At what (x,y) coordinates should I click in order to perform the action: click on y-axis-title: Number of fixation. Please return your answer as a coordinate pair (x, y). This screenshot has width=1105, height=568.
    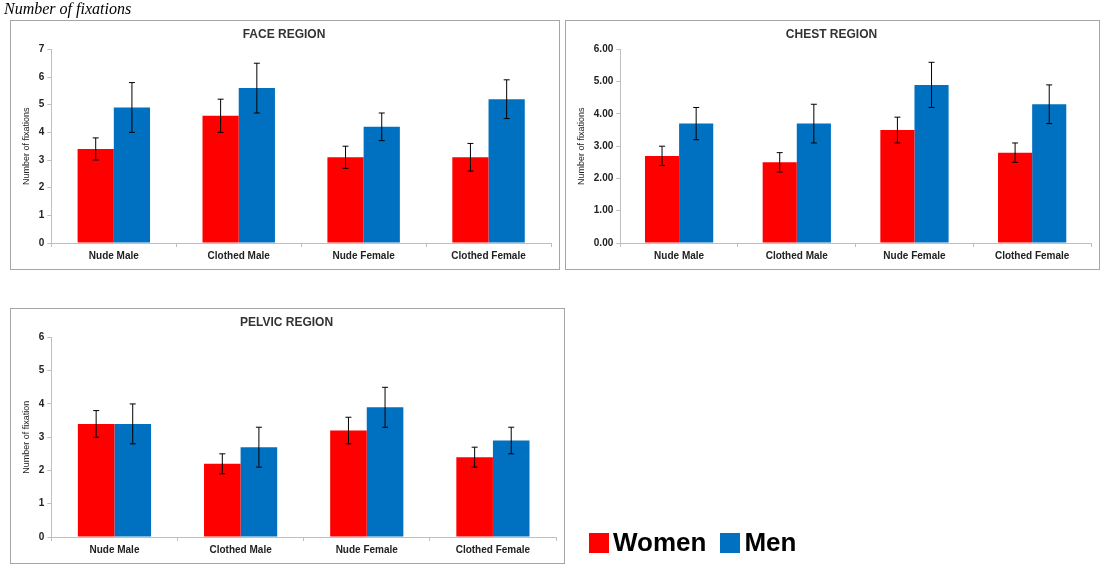
    Looking at the image, I should click on (25, 437).